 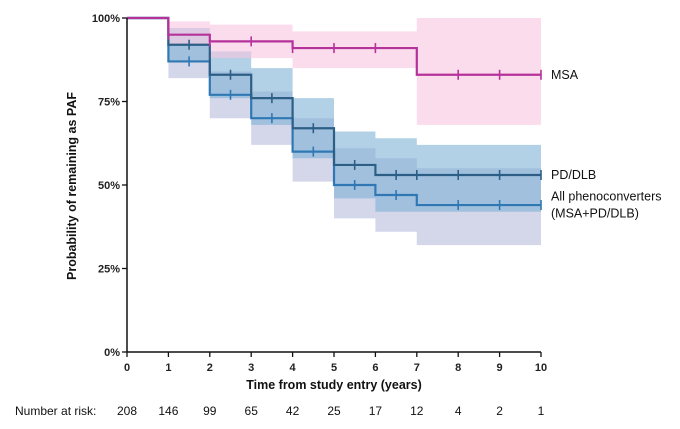 What do you see at coordinates (606, 144) in the screenshot?
I see `series-labels: All phenoconverters (MSA+PD/DLB) PD/DLB MSA` at bounding box center [606, 144].